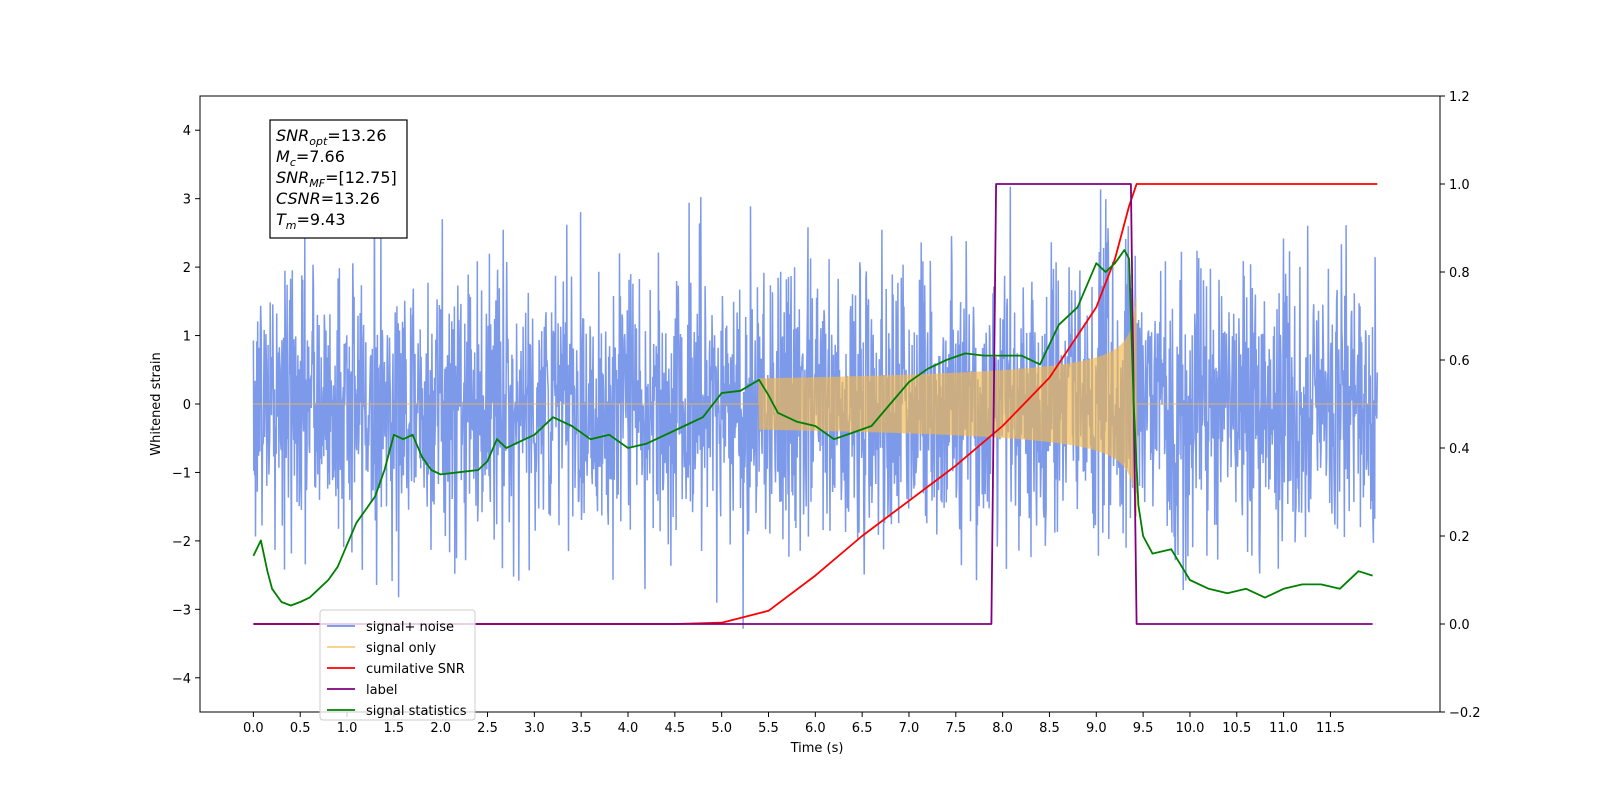 This screenshot has width=1600, height=800. Describe the element at coordinates (1459, 625) in the screenshot. I see `y-tick-label-right: 0.0` at that location.